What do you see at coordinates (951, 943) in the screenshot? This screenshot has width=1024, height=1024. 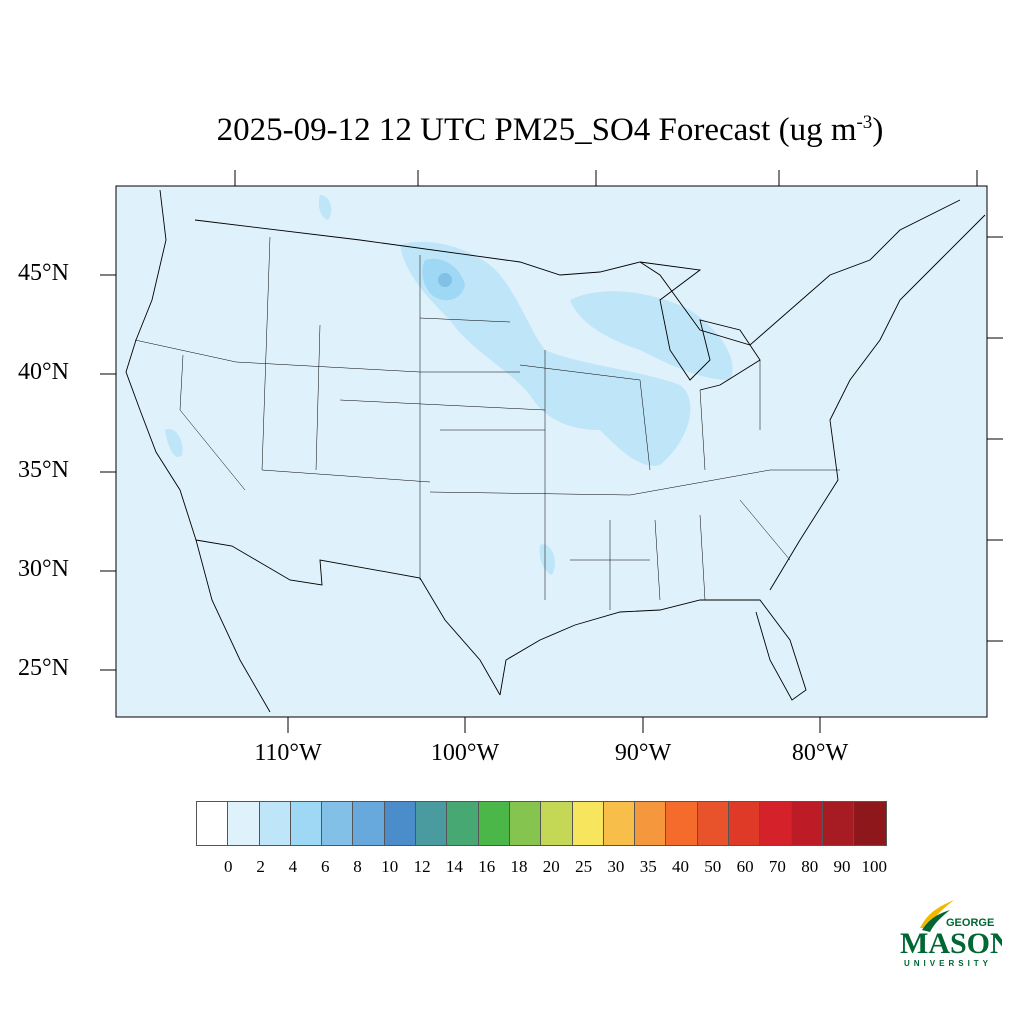 I see `logo-mason: MASON` at bounding box center [951, 943].